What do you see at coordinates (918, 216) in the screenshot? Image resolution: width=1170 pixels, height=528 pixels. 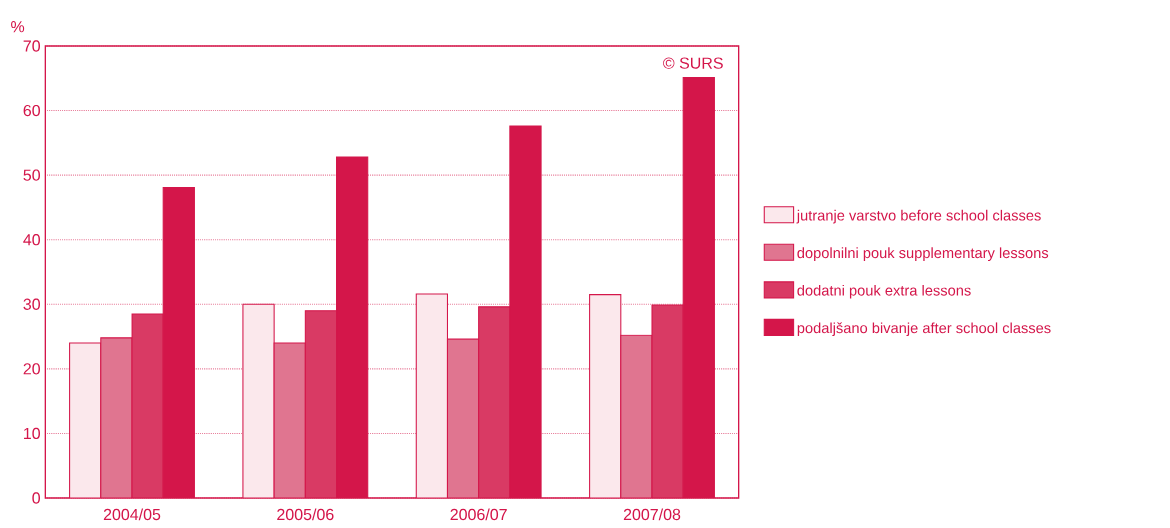 I see `legend-label: jutranje varstvo before school classes` at bounding box center [918, 216].